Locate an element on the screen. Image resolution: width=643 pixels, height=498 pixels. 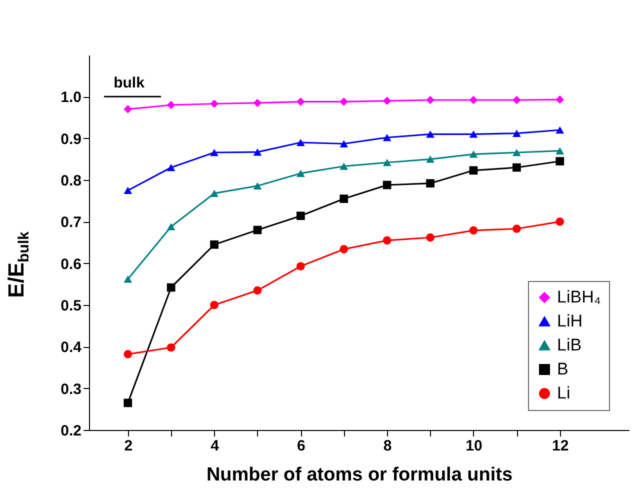
y-tick-label: 0.5 is located at coordinates (71, 306).